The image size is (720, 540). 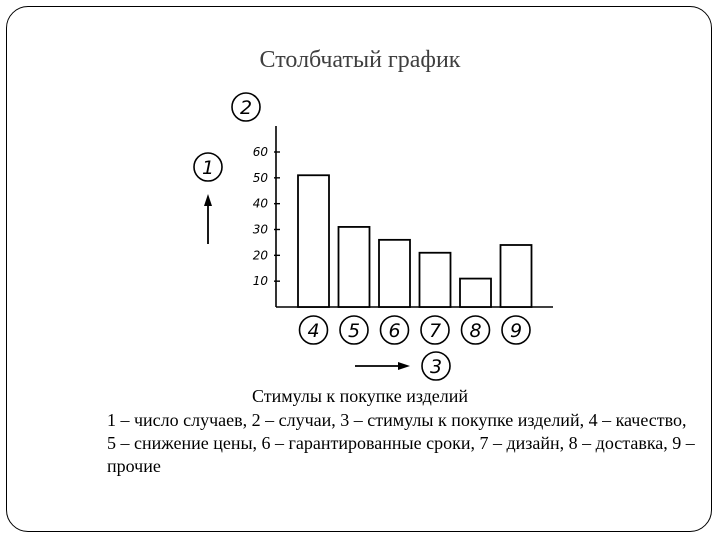 I want to click on x-category-labels: 4 5 6 7 8 9, so click(x=414, y=330).